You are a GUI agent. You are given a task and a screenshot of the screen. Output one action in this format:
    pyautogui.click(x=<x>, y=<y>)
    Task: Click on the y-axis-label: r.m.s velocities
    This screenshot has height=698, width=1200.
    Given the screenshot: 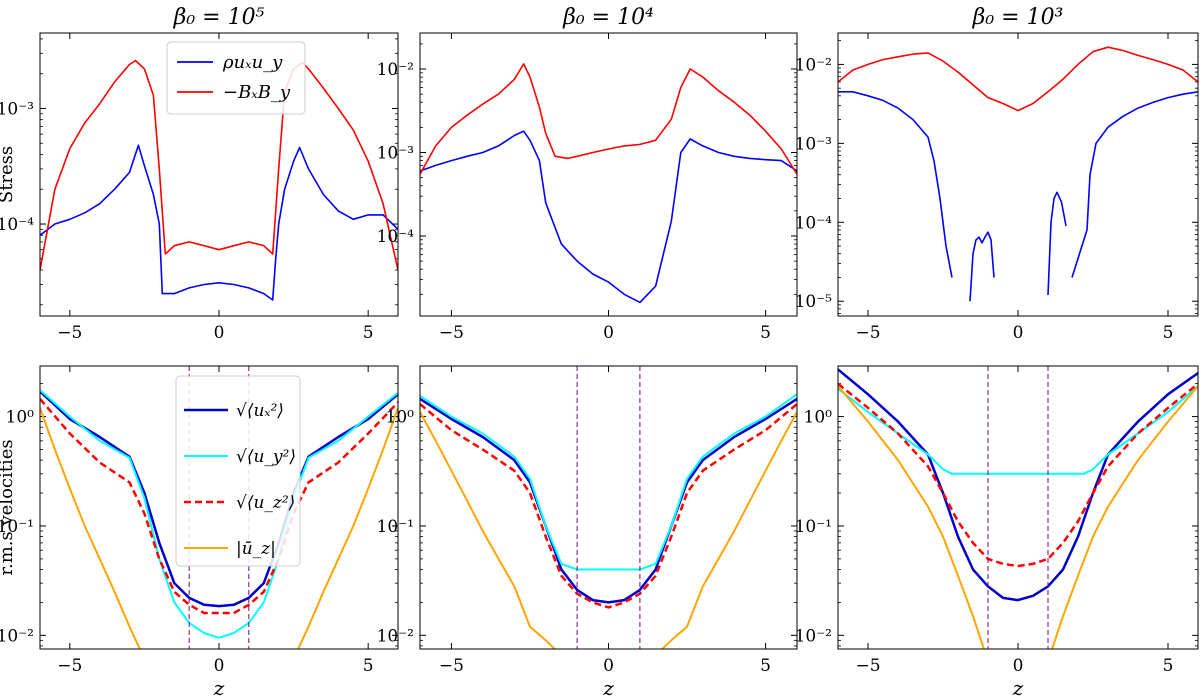 What is the action you would take?
    pyautogui.click(x=8, y=507)
    